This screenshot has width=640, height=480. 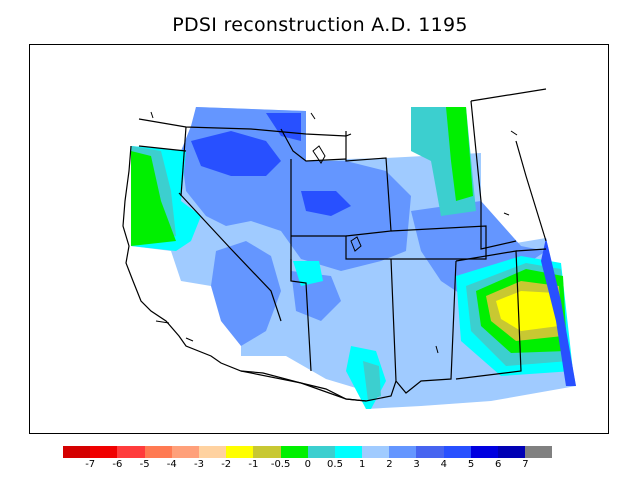 I want to click on legend-tick-label: -3, so click(x=199, y=464).